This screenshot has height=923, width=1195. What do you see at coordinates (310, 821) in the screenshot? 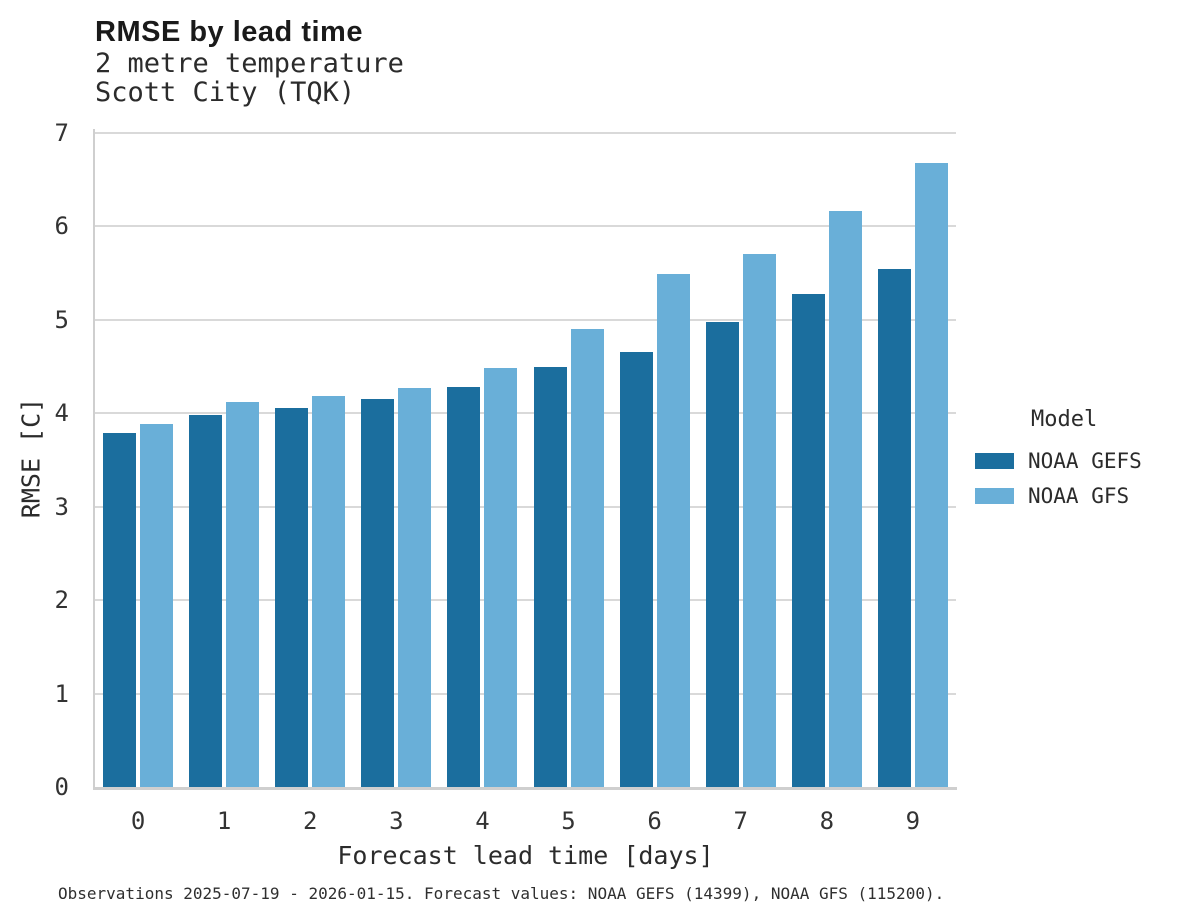
I see `x-tick-label-2: 2` at bounding box center [310, 821].